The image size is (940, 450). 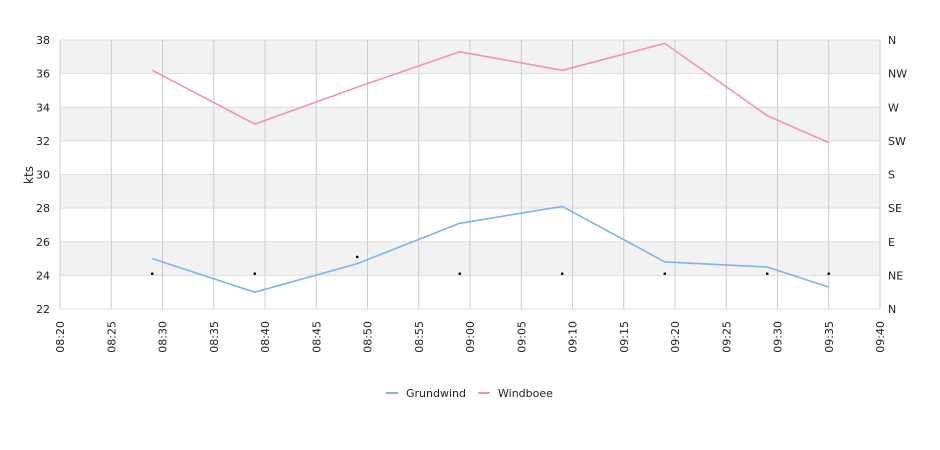 I want to click on legend-label: Windboee, so click(x=525, y=393).